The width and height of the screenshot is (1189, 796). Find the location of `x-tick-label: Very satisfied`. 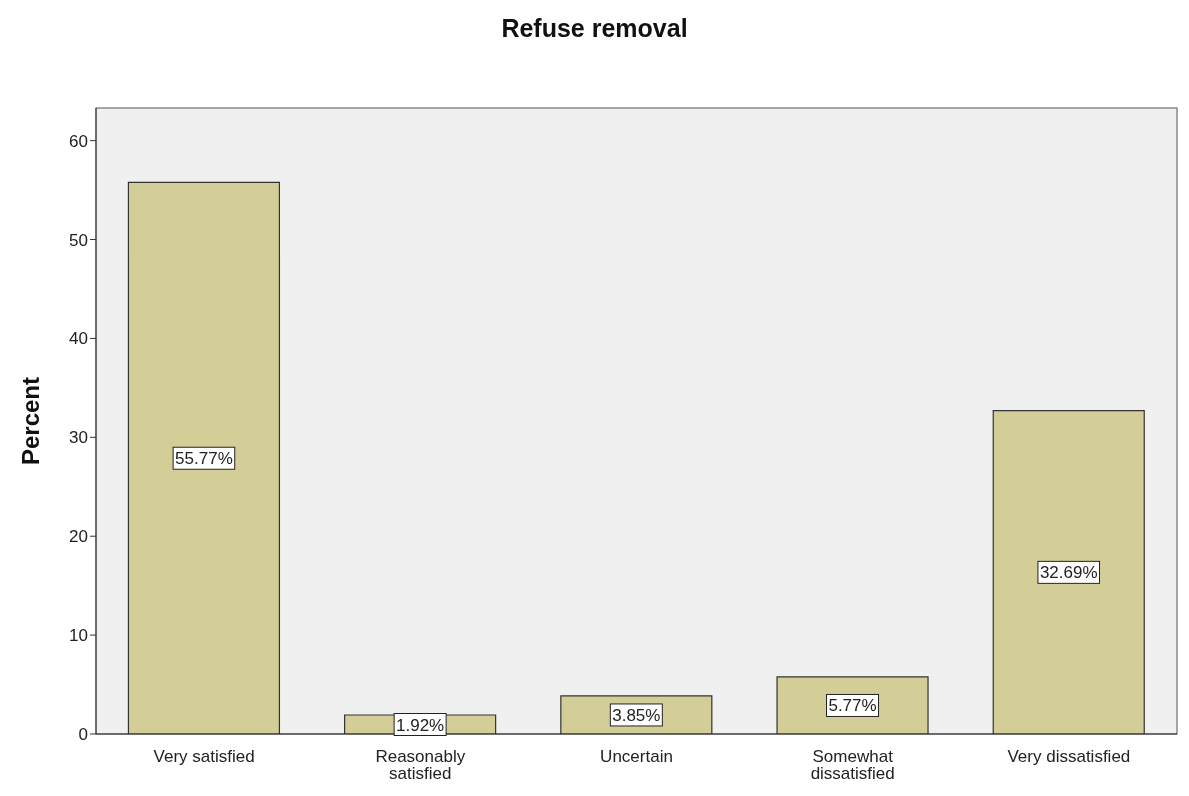

x-tick-label: Very satisfied is located at coordinates (204, 757).